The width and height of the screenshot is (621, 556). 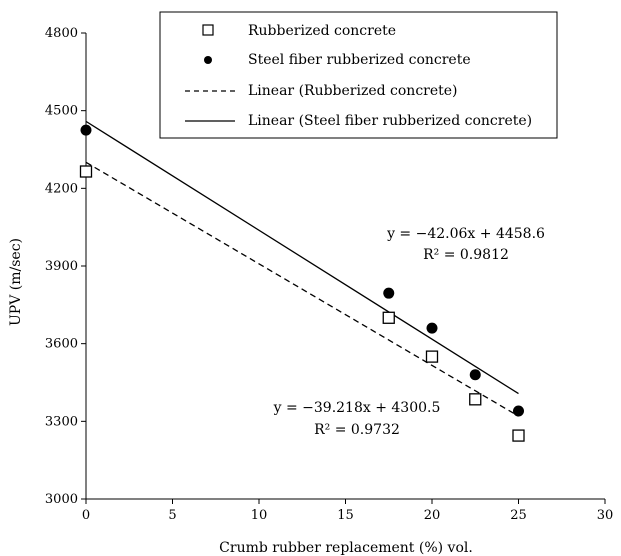 I want to click on y-tick-label: 4800, so click(x=61, y=33).